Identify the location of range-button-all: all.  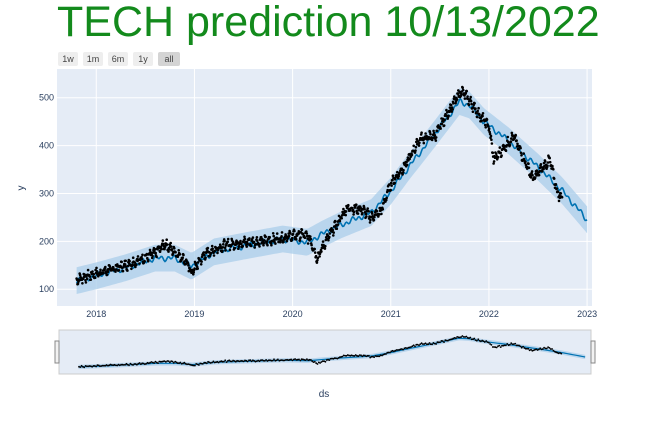
(169, 59).